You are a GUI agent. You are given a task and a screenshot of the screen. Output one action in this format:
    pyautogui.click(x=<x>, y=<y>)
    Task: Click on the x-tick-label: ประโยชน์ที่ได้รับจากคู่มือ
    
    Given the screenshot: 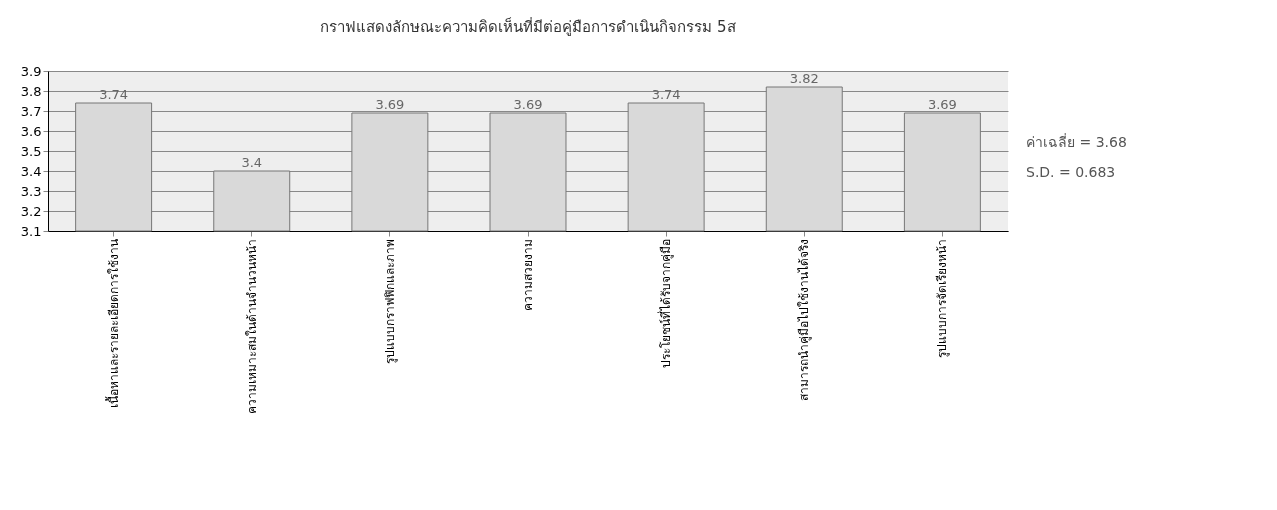 What is the action you would take?
    pyautogui.click(x=666, y=303)
    